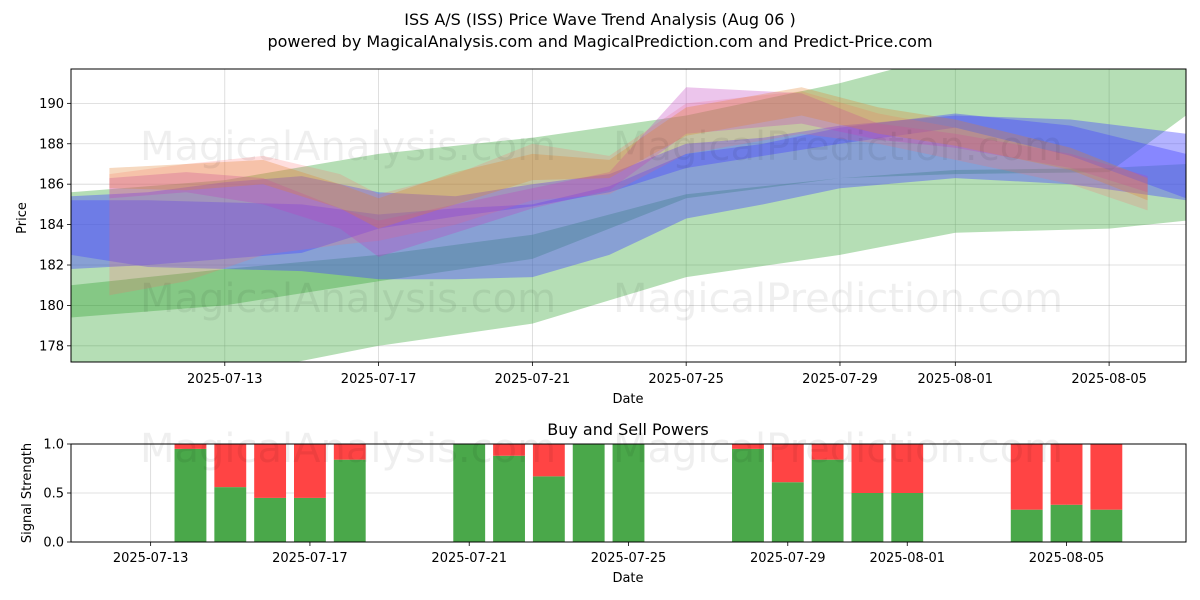 The width and height of the screenshot is (1200, 600). I want to click on y-tick-label: 1.0, so click(53, 445).